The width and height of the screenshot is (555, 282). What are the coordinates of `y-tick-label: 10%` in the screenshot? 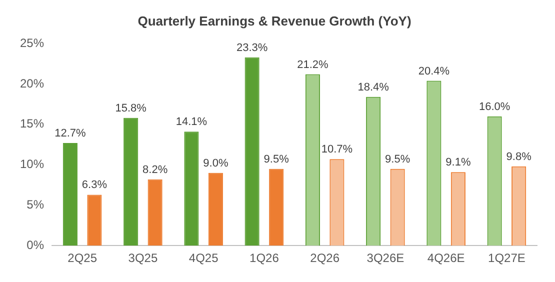 It's located at (32, 164).